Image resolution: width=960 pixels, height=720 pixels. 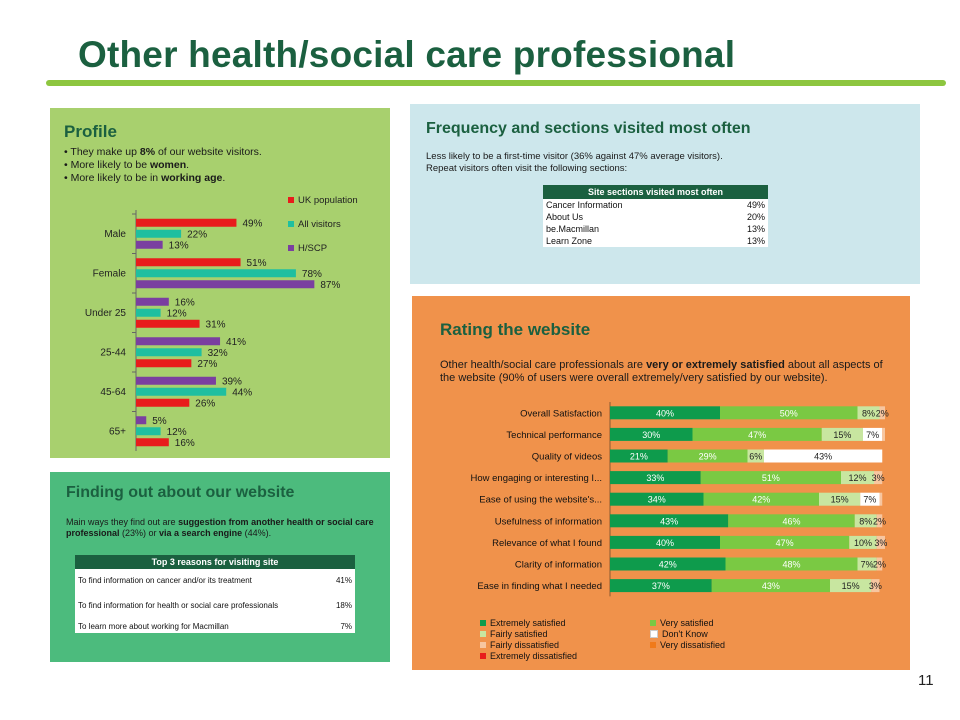 What do you see at coordinates (558, 565) in the screenshot?
I see `category-label: Clarity of information` at bounding box center [558, 565].